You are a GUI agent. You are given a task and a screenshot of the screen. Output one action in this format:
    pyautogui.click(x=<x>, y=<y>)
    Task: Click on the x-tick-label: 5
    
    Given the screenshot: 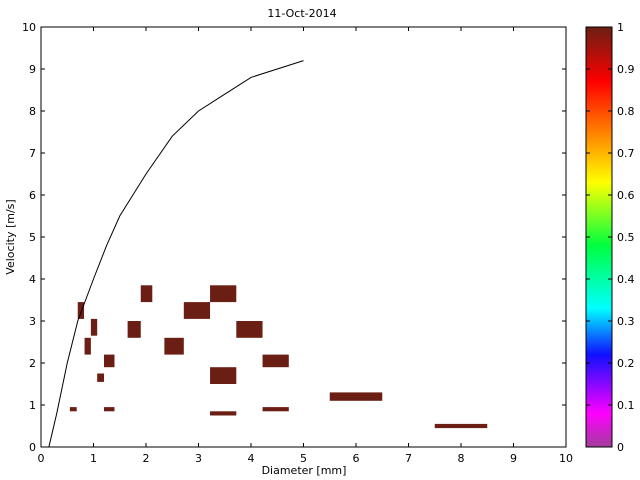 What is the action you would take?
    pyautogui.click(x=303, y=458)
    